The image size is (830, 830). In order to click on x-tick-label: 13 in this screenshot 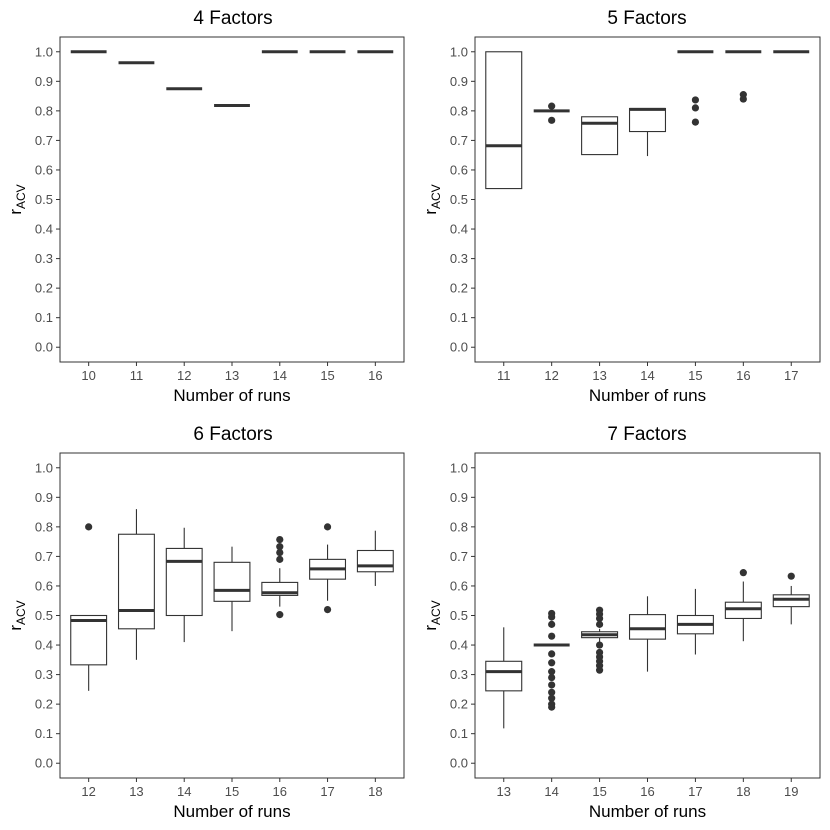, I will do `click(232, 375)`.